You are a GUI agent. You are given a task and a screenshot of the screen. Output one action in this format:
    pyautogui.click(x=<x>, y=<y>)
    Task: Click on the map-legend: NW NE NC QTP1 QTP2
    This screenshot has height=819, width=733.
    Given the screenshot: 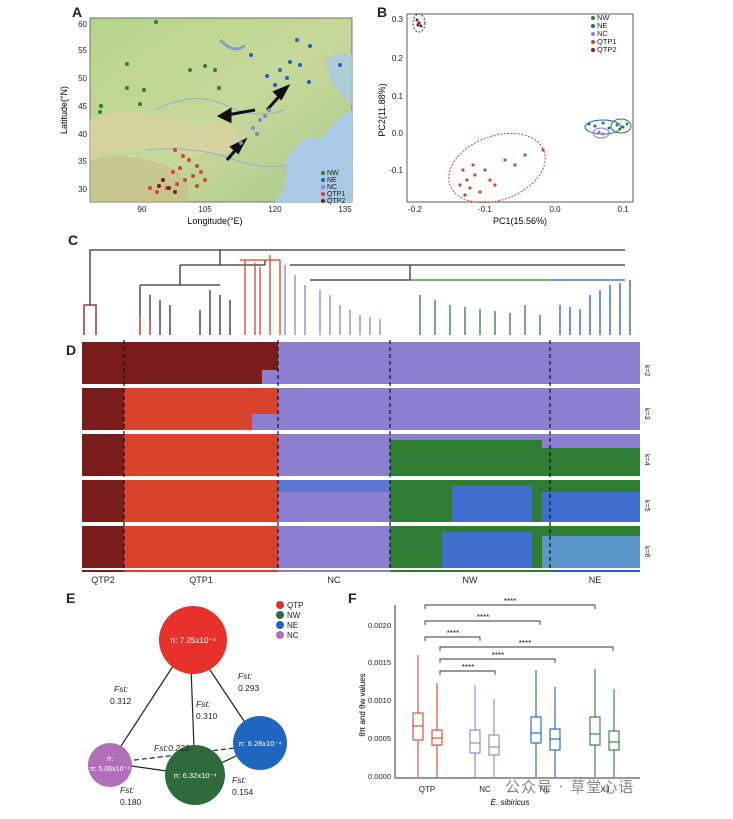 What is the action you would take?
    pyautogui.click(x=333, y=187)
    